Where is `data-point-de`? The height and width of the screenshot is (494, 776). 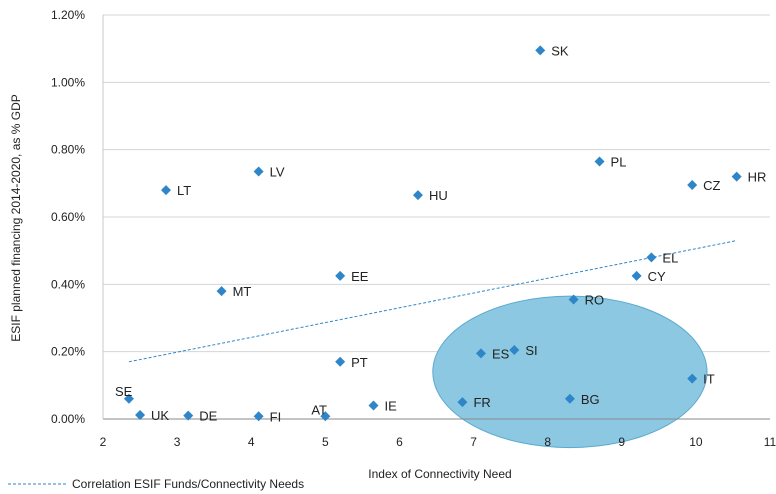 data-point-de is located at coordinates (188, 415).